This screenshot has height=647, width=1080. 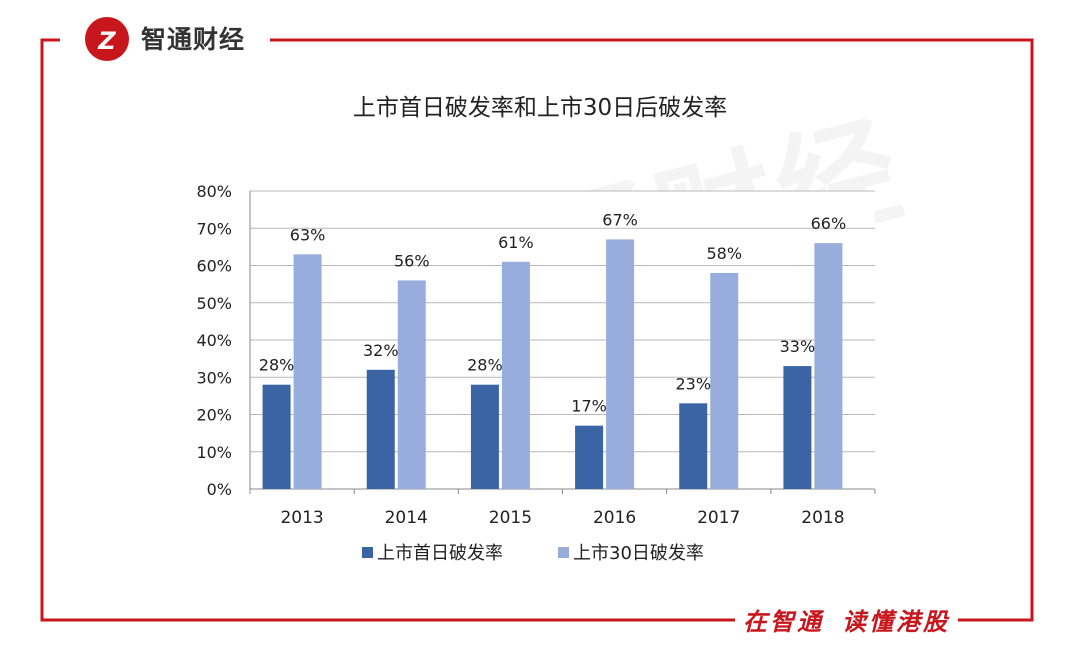 What do you see at coordinates (896, 622) in the screenshot?
I see `slogan-part2: 读懂港股` at bounding box center [896, 622].